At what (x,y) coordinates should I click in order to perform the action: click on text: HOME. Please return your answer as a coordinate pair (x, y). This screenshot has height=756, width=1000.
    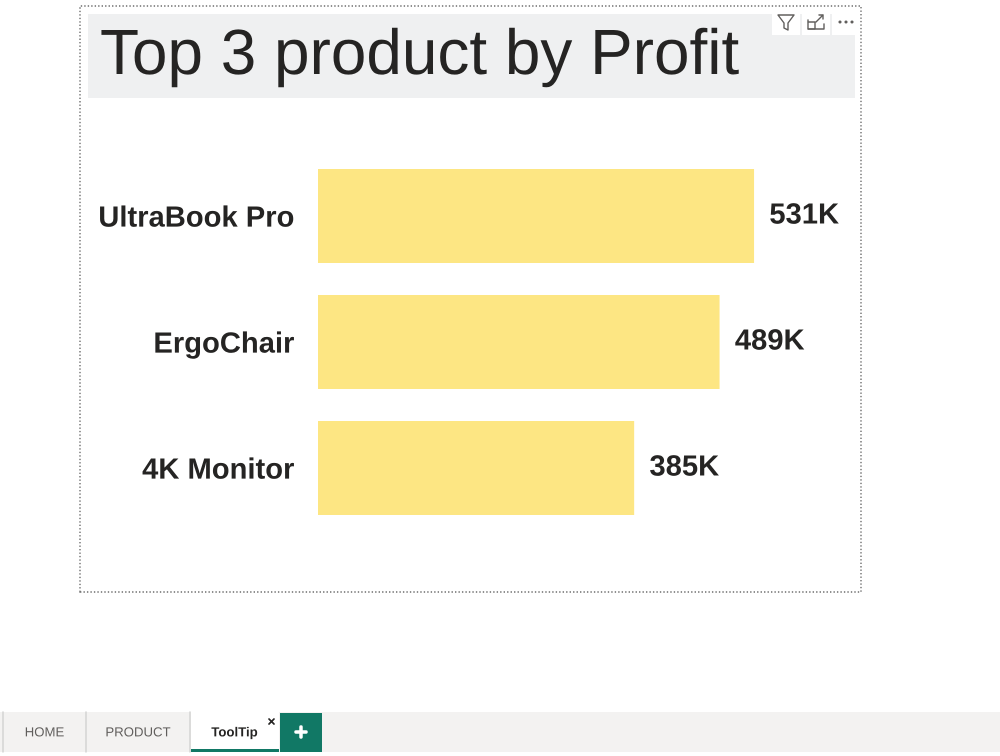
    Looking at the image, I should click on (45, 732).